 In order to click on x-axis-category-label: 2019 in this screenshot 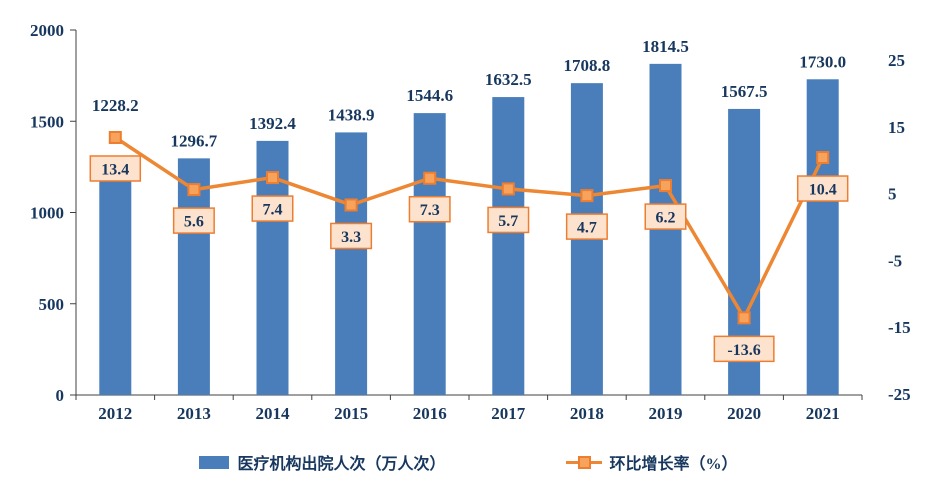, I will do `click(666, 413)`.